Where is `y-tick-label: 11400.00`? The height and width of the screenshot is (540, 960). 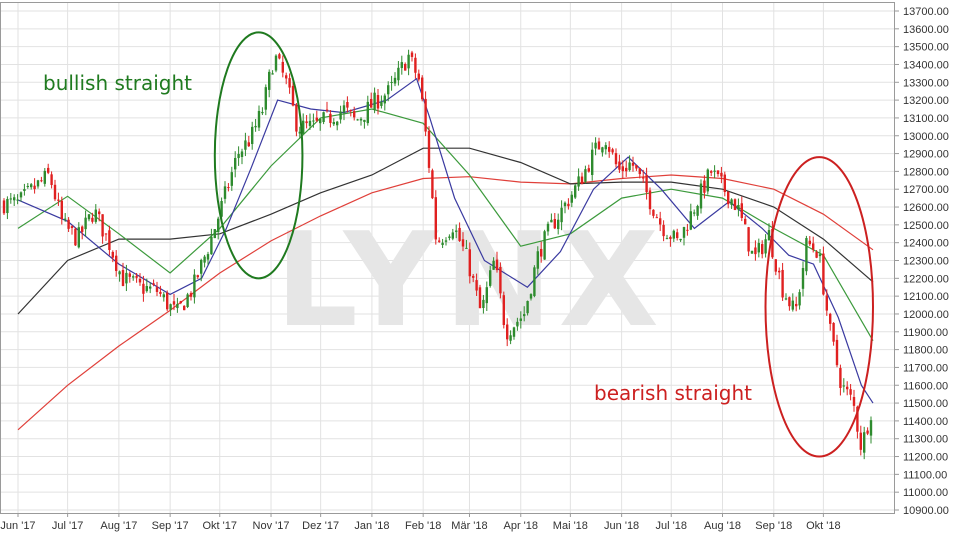
y-tick-label: 11400.00 is located at coordinates (925, 422).